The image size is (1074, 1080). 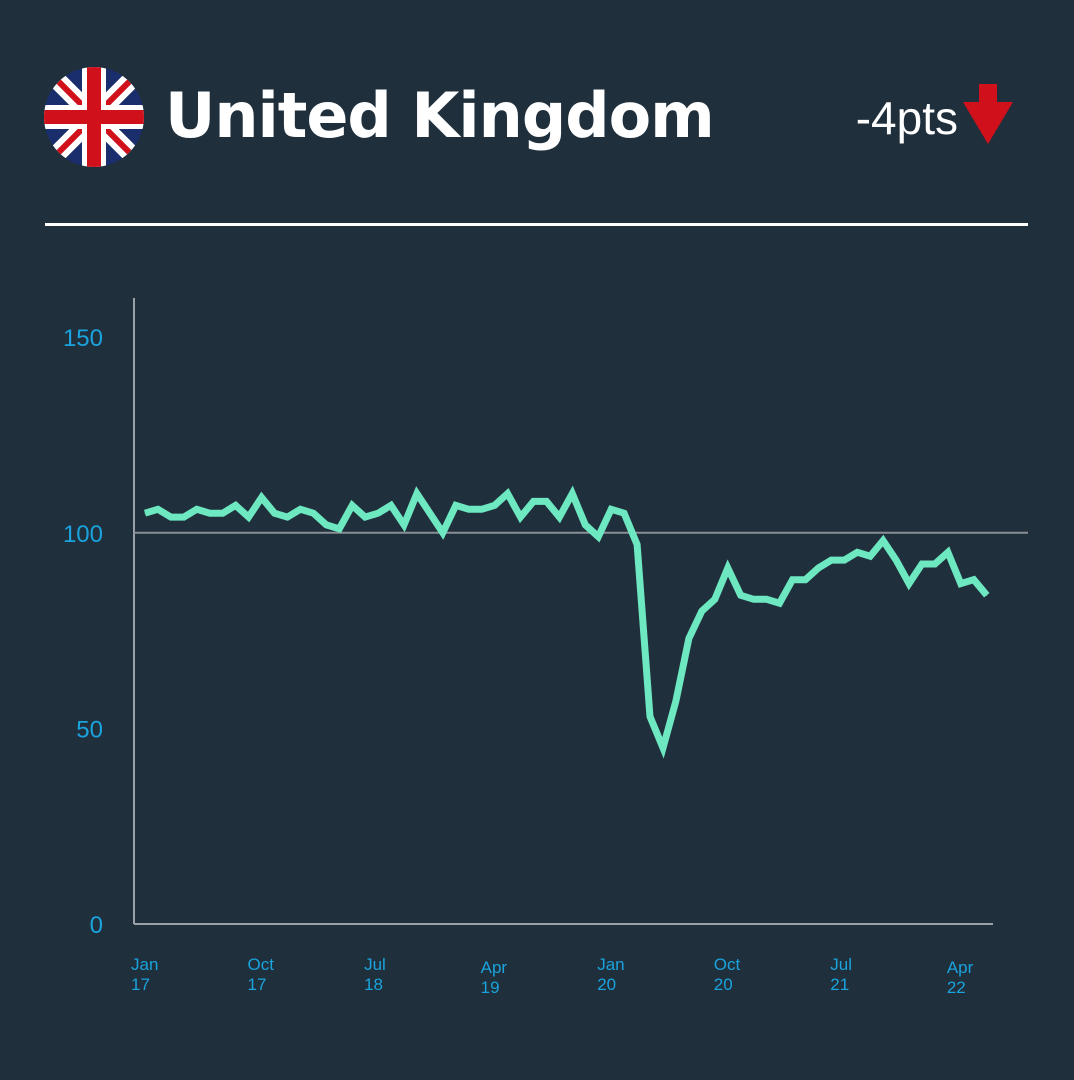 What do you see at coordinates (94, 117) in the screenshot?
I see `uk-flag-icon` at bounding box center [94, 117].